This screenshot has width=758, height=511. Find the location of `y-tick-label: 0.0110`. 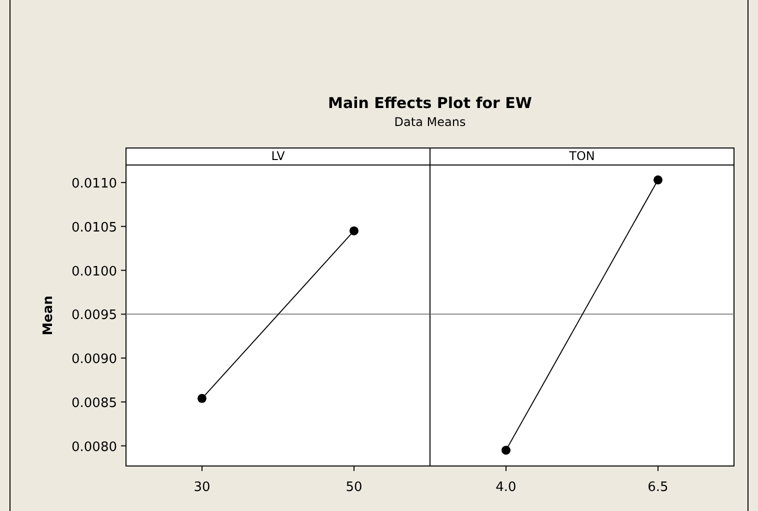

y-tick-label: 0.0110 is located at coordinates (94, 184).